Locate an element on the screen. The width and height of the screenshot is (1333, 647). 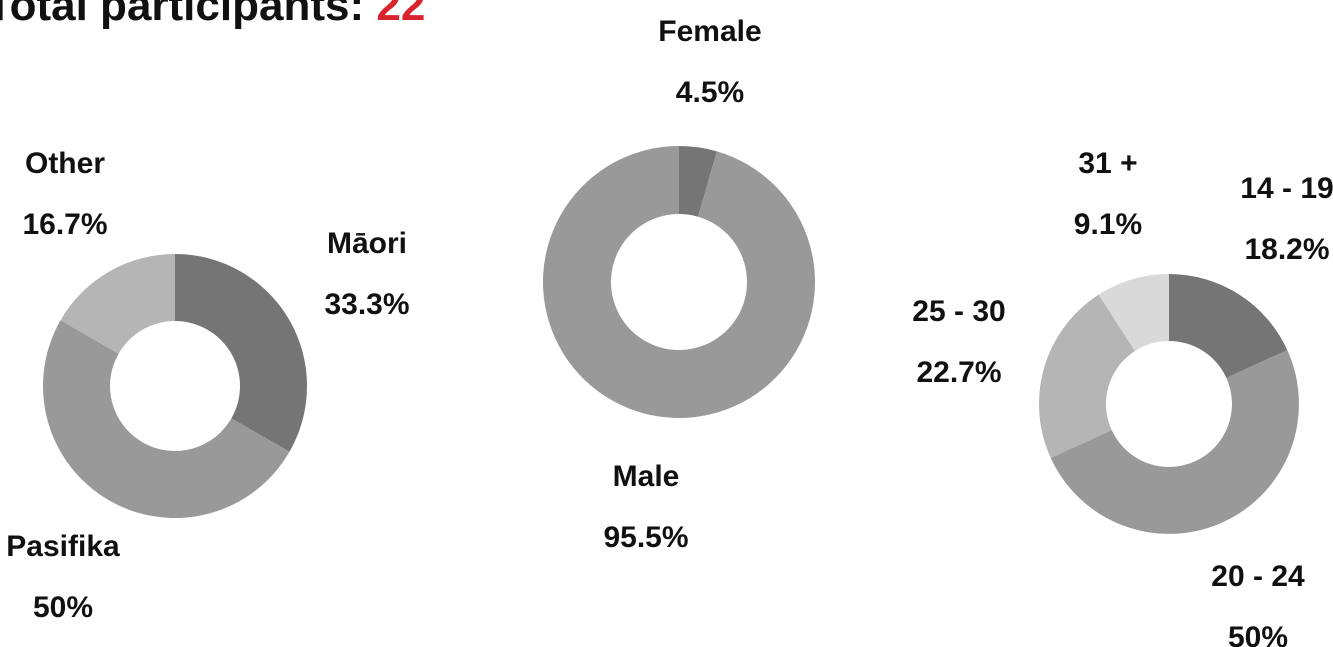
slice-value-label: 22.7% is located at coordinates (958, 372).